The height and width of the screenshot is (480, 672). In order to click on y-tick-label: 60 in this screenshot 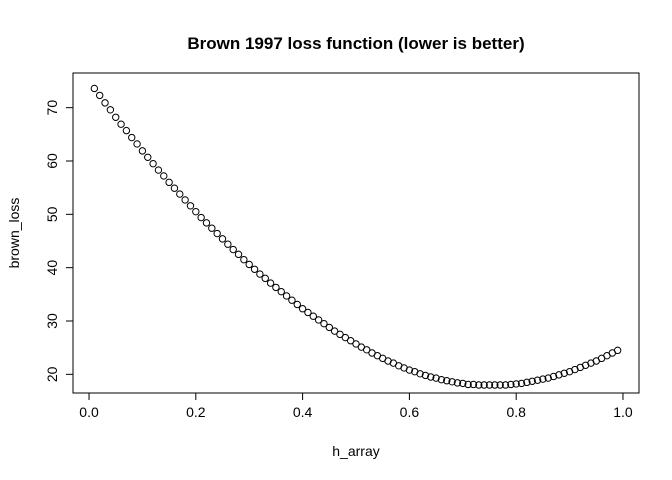, I will do `click(52, 161)`.